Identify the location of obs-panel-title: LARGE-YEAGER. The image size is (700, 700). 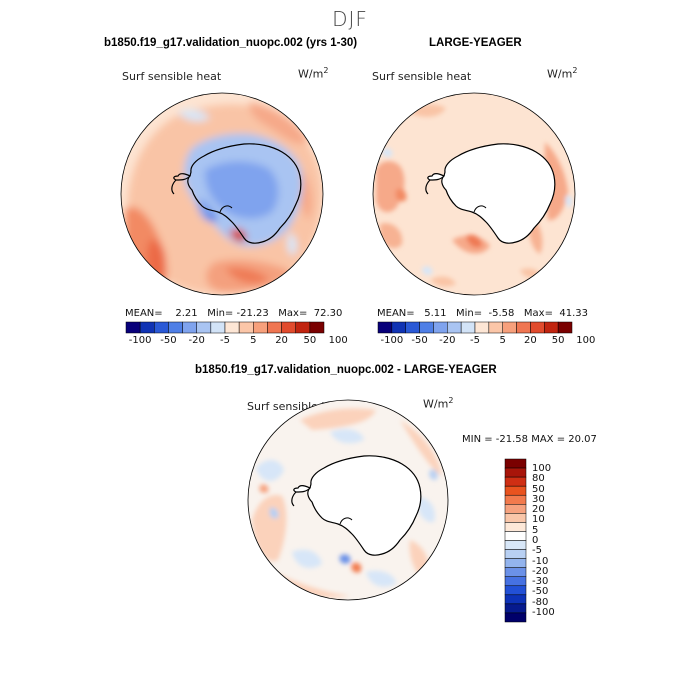
(475, 43).